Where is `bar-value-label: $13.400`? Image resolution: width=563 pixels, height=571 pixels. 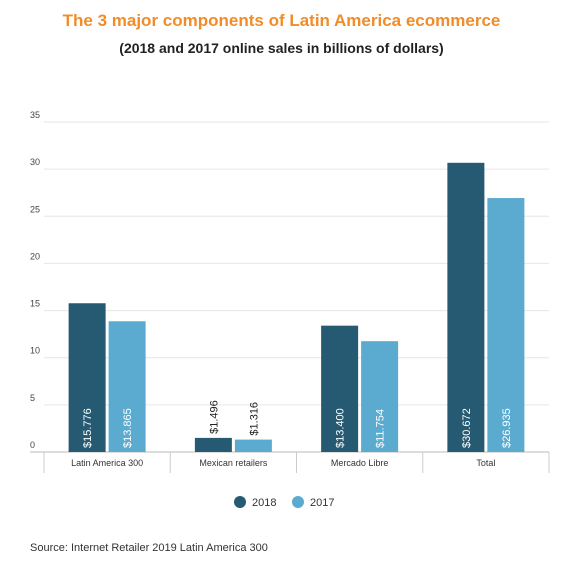 bar-value-label: $13.400 is located at coordinates (341, 428).